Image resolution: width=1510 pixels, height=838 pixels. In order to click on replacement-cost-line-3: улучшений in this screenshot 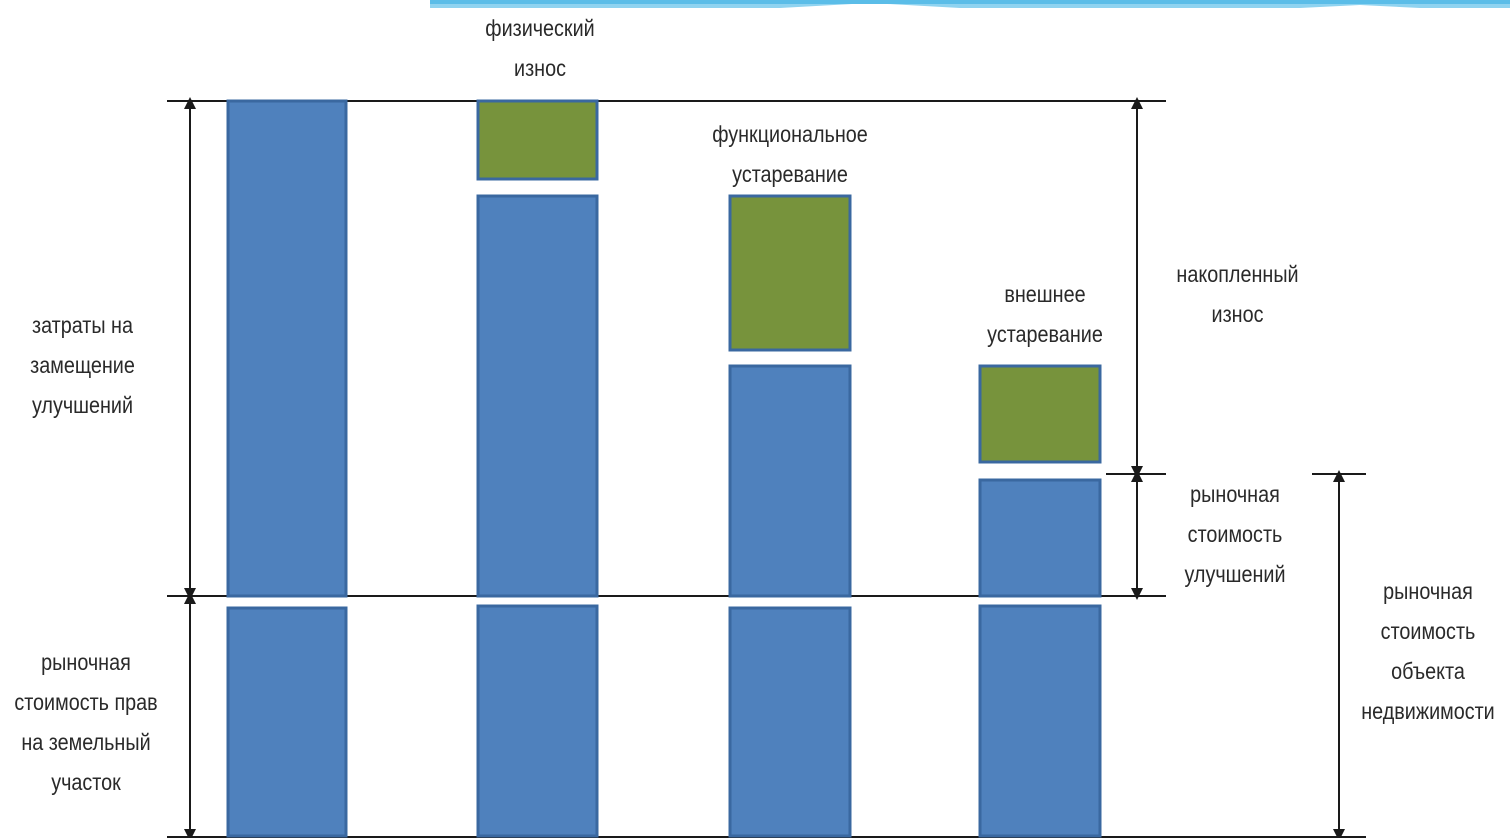, I will do `click(82, 405)`.